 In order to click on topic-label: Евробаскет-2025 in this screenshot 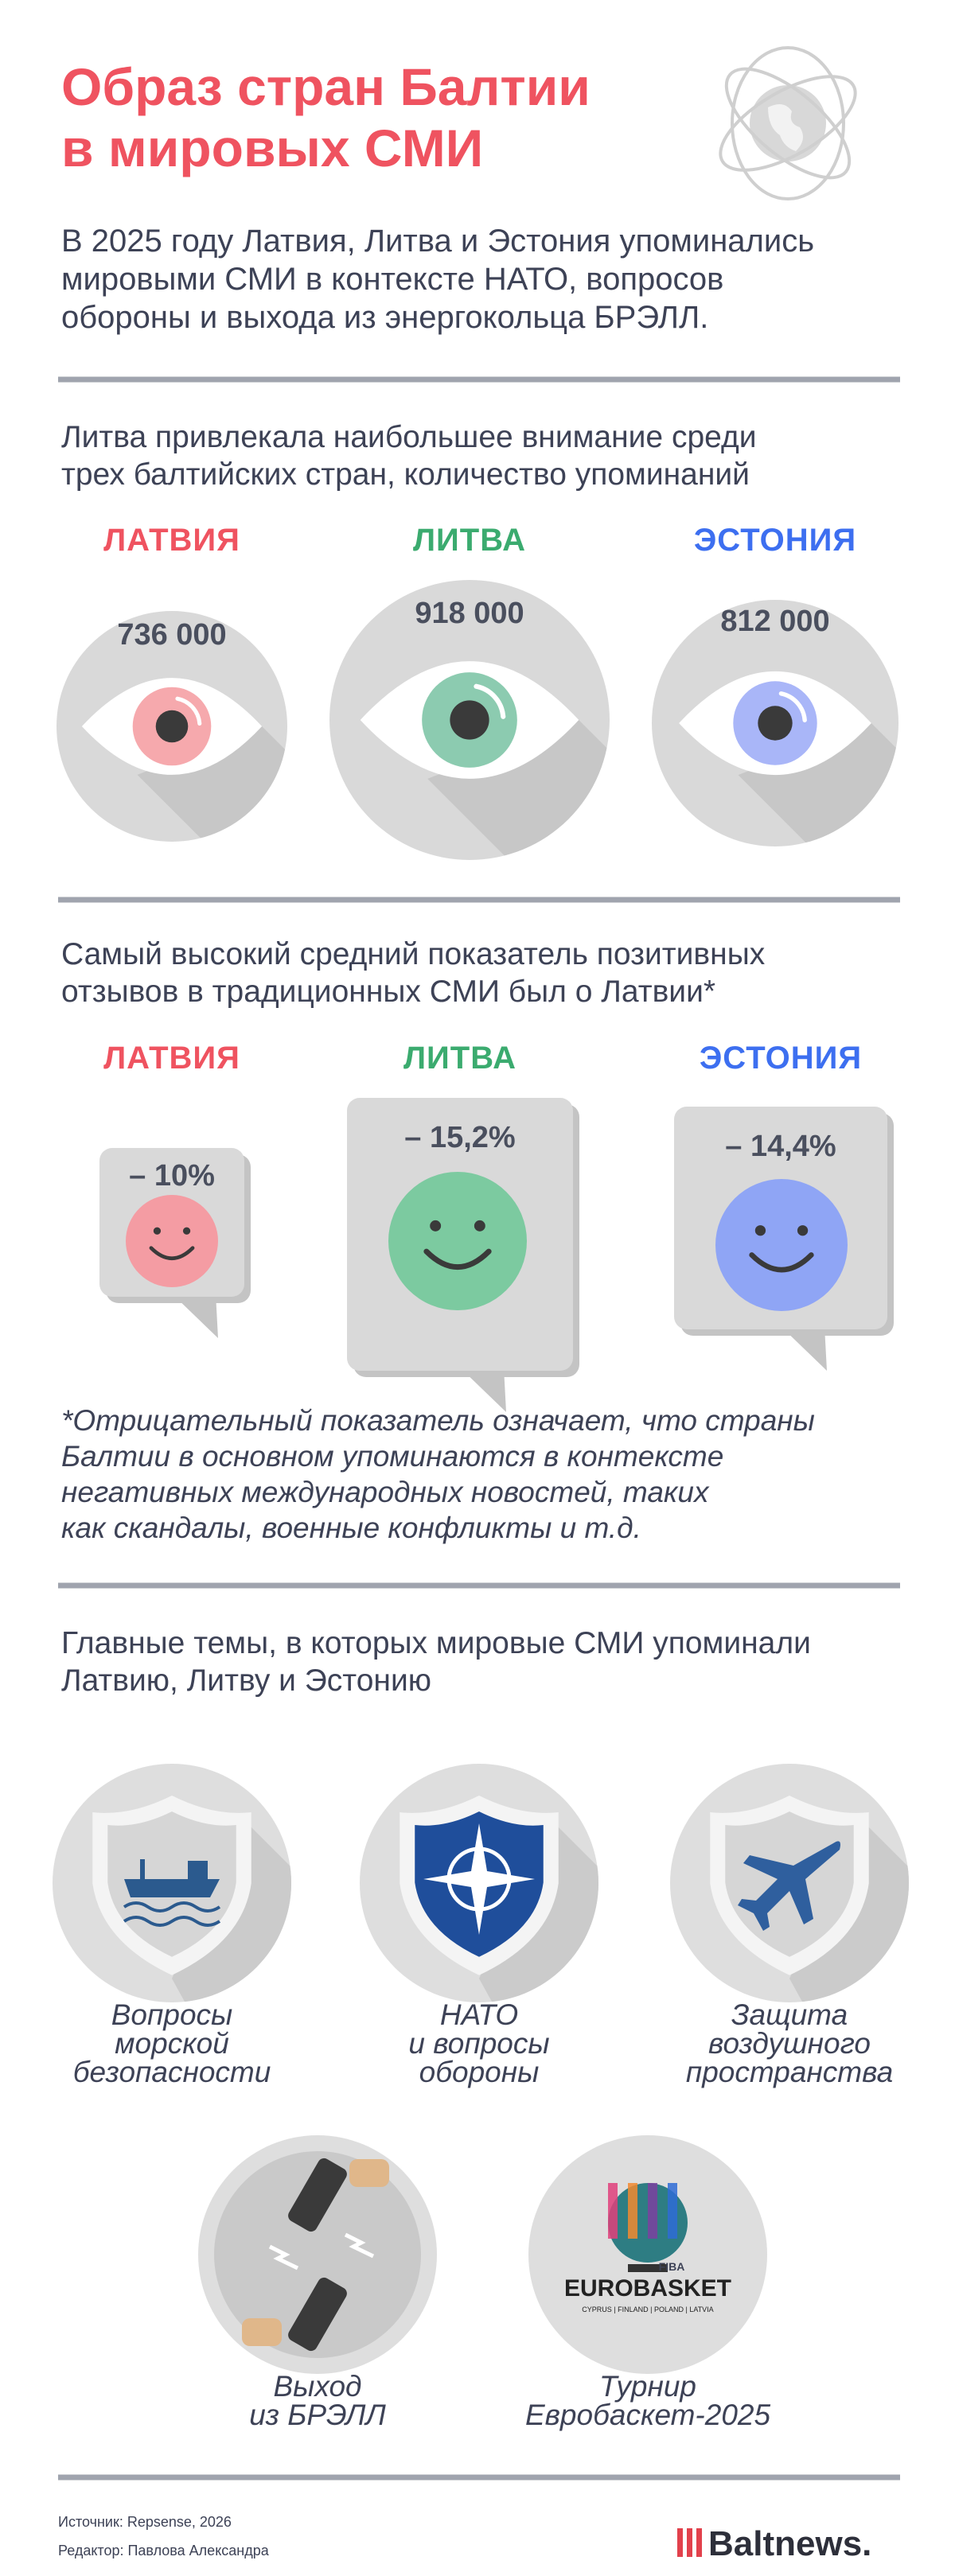, I will do `click(648, 2415)`.